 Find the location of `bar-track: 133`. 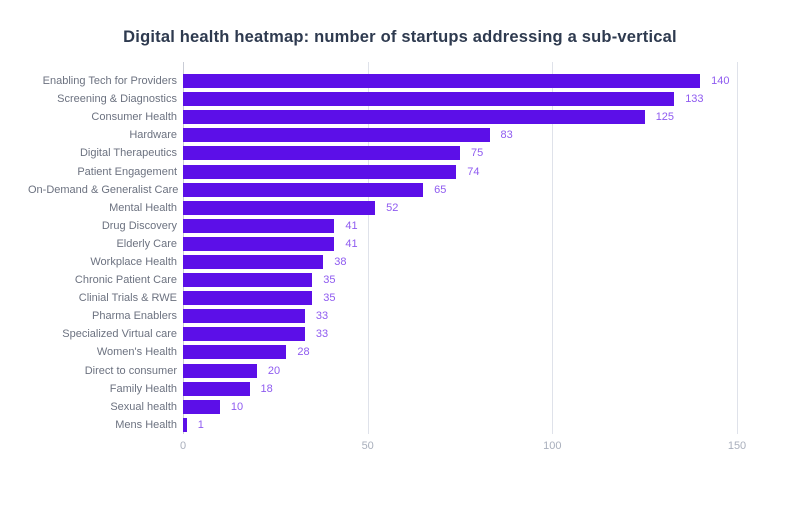

bar-track: 133 is located at coordinates (471, 99).